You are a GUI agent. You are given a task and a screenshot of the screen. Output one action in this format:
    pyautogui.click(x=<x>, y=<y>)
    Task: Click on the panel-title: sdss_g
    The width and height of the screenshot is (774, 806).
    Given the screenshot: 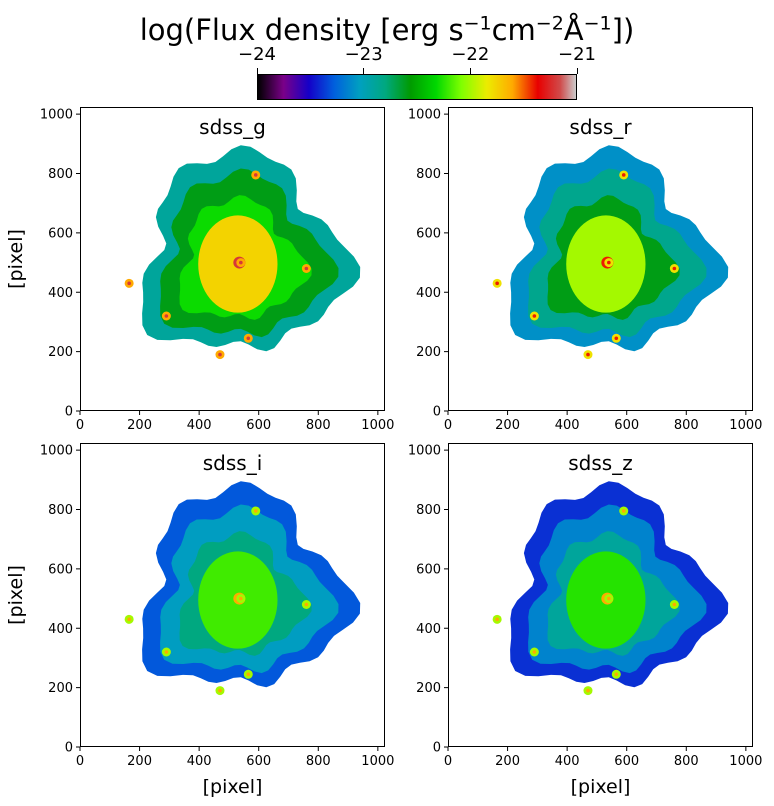 What is the action you would take?
    pyautogui.click(x=232, y=127)
    